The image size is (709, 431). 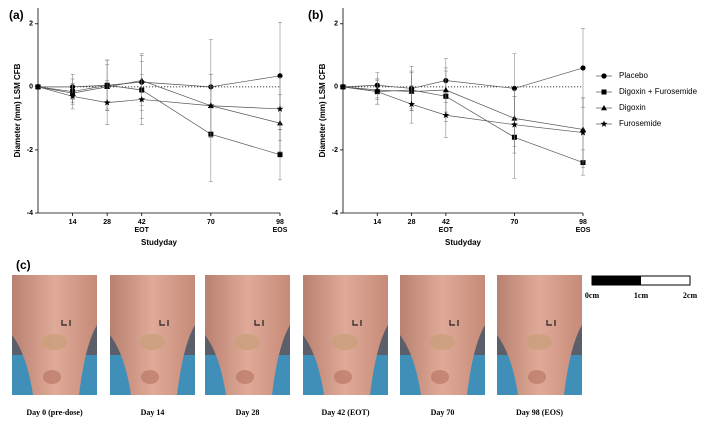 I want to click on panel-label: (b), so click(x=315, y=15).